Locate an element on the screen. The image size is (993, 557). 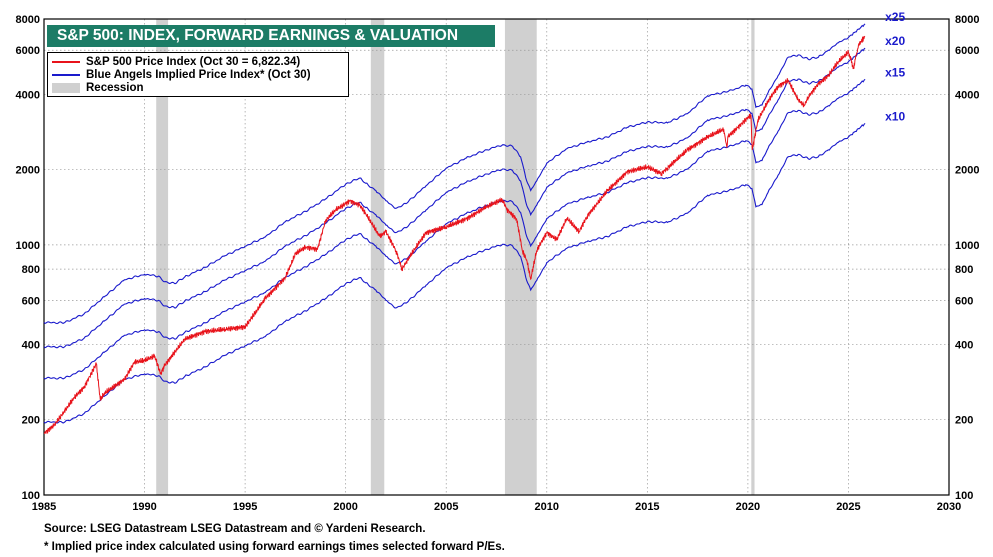
multiplier-labels: x25 x20 x15 x10 is located at coordinates (895, 67).